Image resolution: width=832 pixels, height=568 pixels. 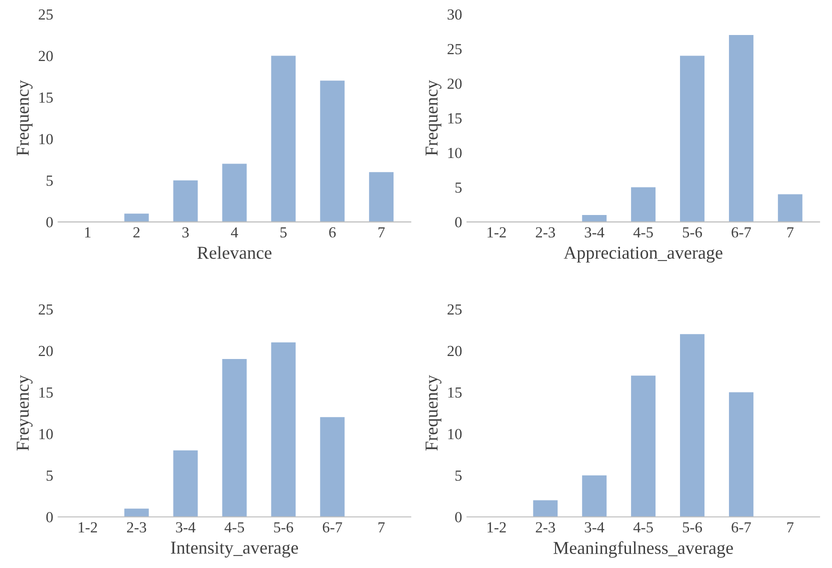 What do you see at coordinates (24, 412) in the screenshot?
I see `y-axis-title: Freyuency` at bounding box center [24, 412].